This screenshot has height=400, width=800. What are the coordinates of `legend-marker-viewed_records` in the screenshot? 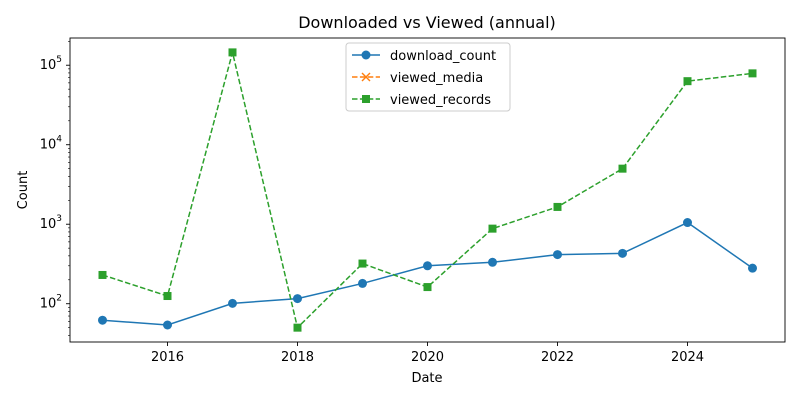 It's located at (366, 99).